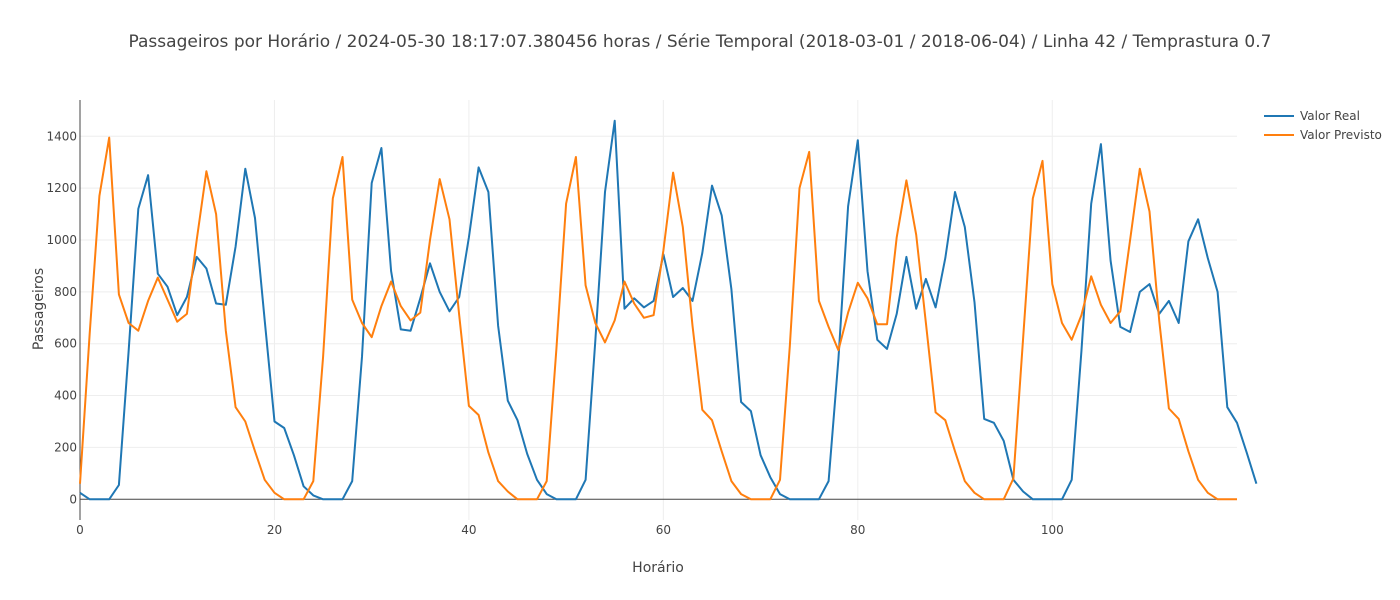 Image resolution: width=1400 pixels, height=600 pixels. I want to click on y-tick-label: 0, so click(73, 499).